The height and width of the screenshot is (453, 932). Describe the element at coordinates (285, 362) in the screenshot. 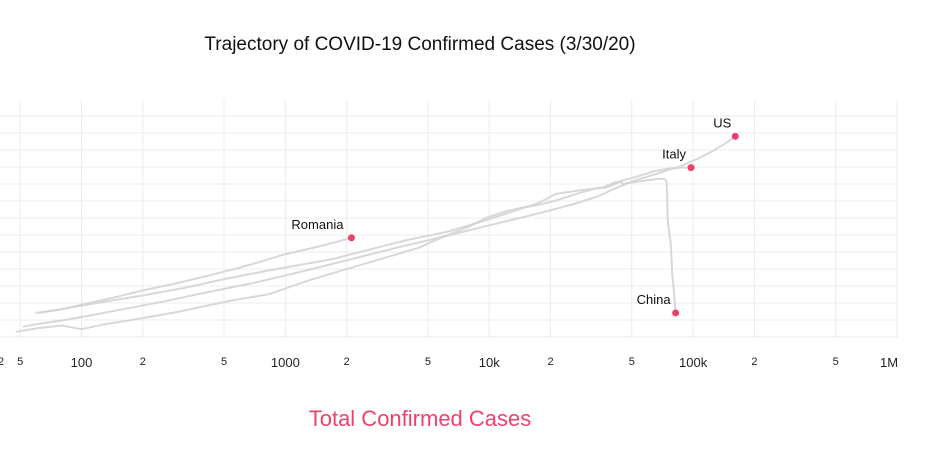

I see `x-tick-label: 1000` at that location.